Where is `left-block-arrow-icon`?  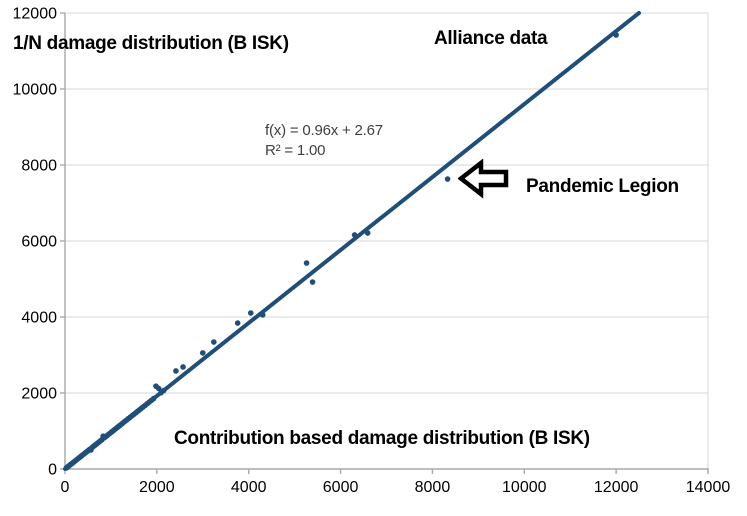
left-block-arrow-icon is located at coordinates (483, 179).